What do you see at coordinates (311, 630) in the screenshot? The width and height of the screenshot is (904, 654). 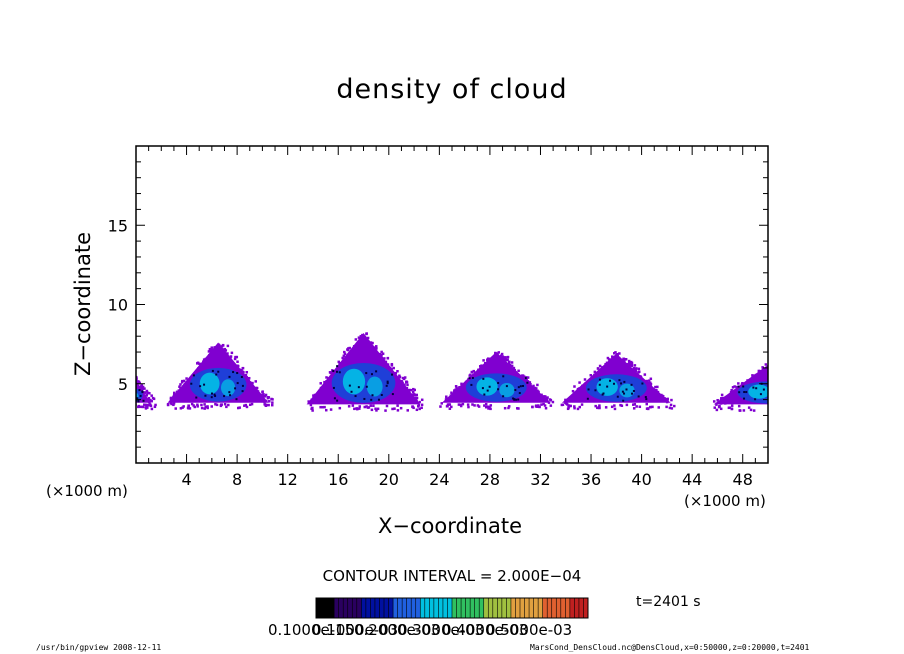 I see `colorbar-label: 0.1000e-15` at bounding box center [311, 630].